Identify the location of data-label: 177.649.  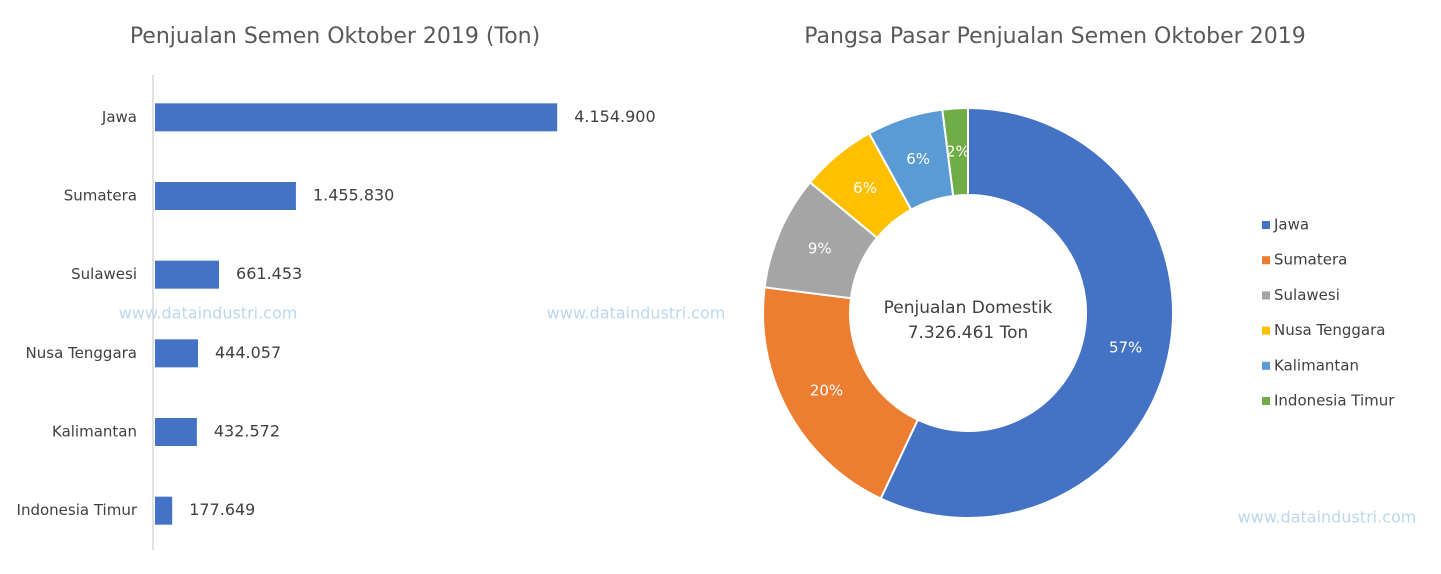
(222, 509).